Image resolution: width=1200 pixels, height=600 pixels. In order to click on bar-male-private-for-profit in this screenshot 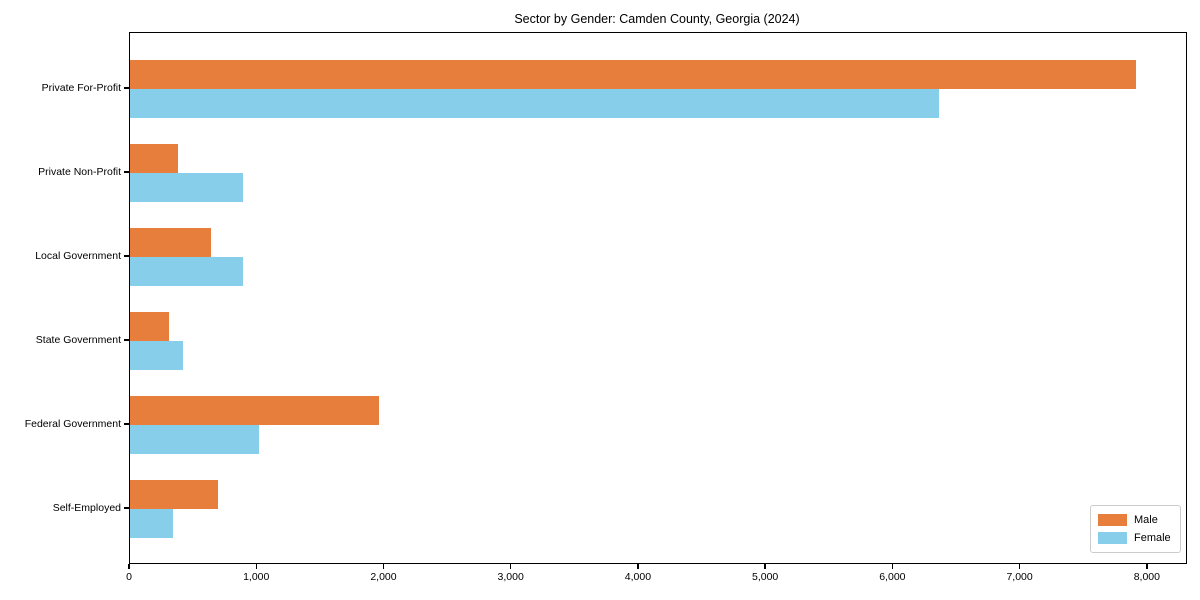, I will do `click(633, 74)`.